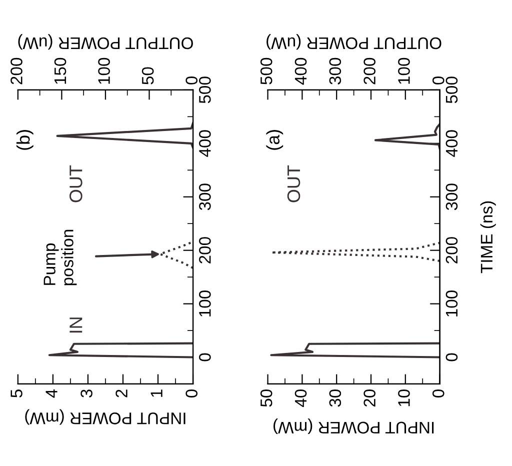 The width and height of the screenshot is (512, 466). Describe the element at coordinates (122, 394) in the screenshot. I see `x-tick-label: 2` at that location.